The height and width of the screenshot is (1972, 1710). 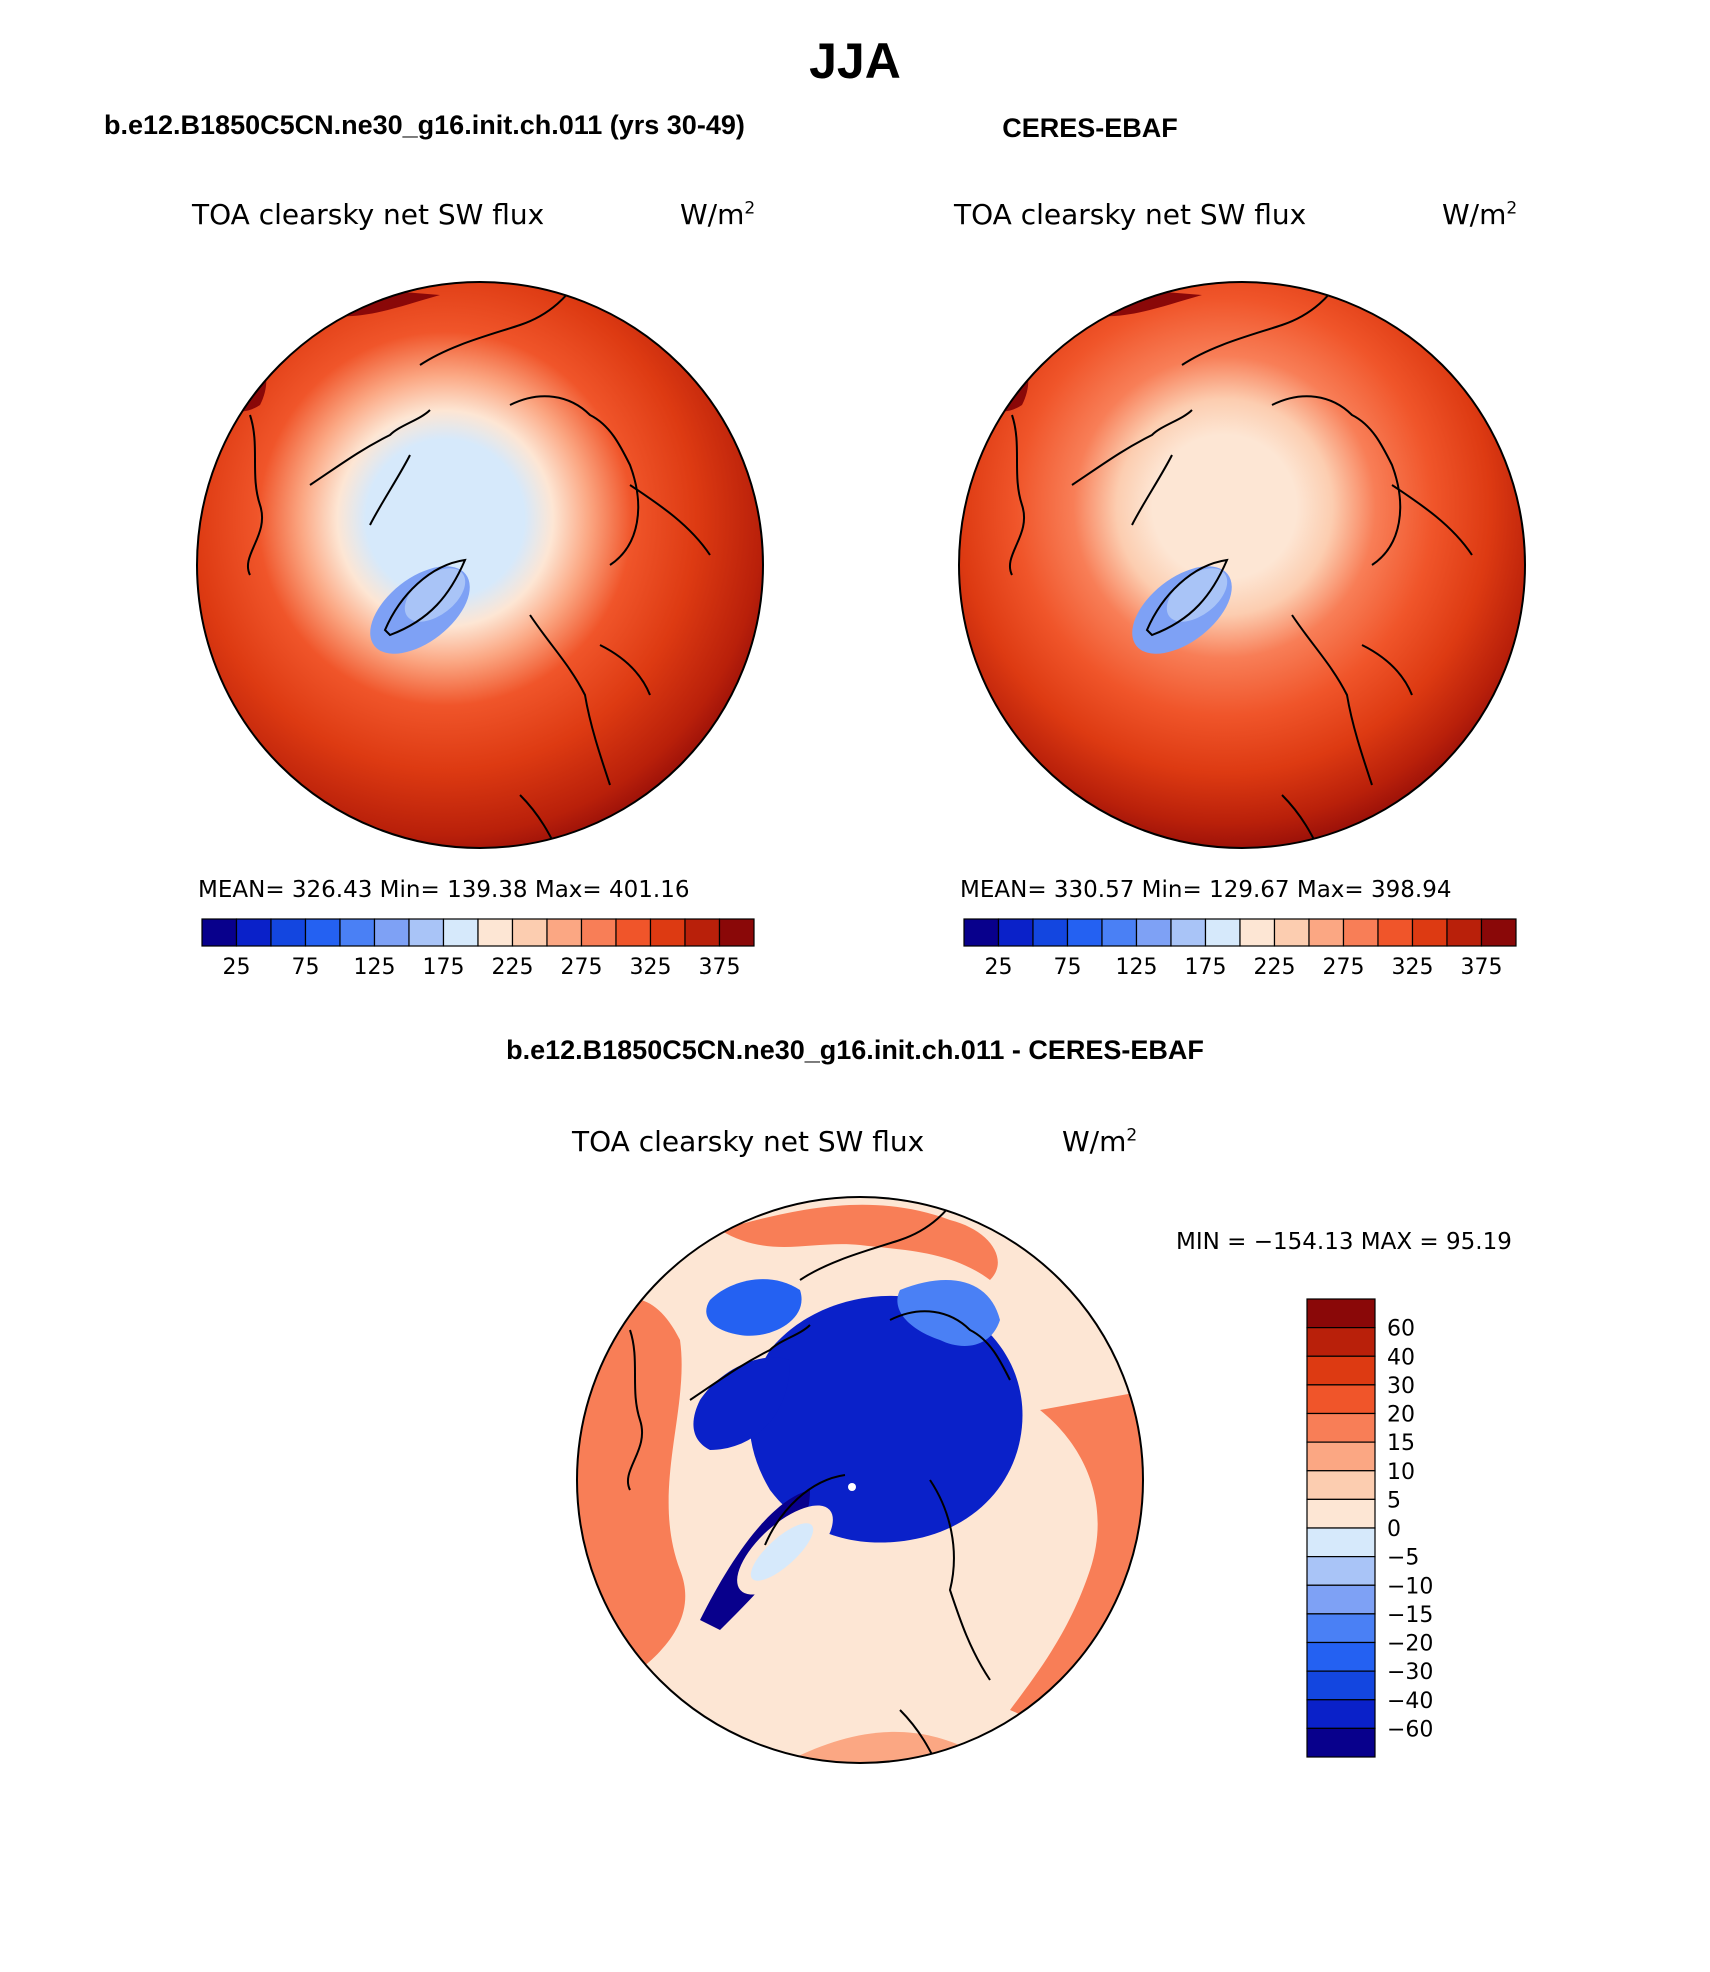 What do you see at coordinates (1480, 214) in the screenshot?
I see `obs-units: W/m2` at bounding box center [1480, 214].